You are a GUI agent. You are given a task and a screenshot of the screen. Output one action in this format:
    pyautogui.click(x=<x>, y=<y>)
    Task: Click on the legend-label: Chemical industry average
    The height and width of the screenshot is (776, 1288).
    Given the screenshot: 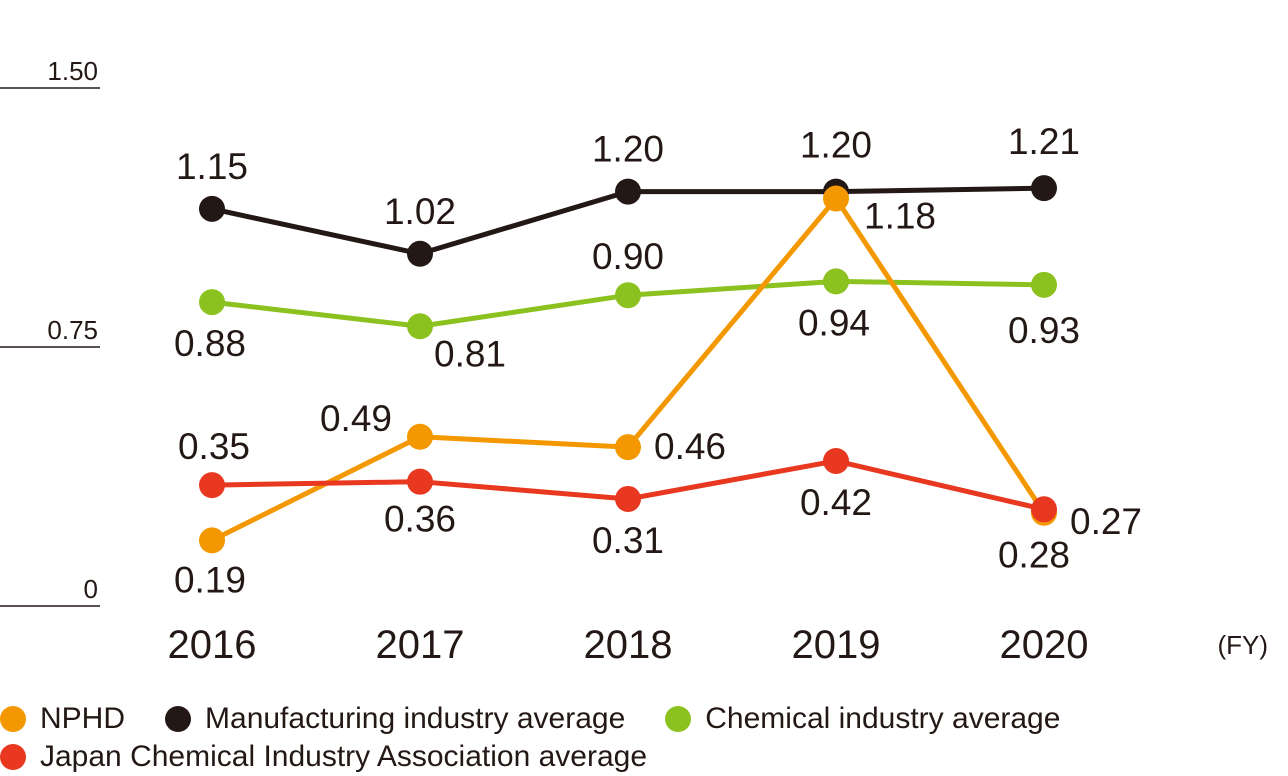 What is the action you would take?
    pyautogui.click(x=883, y=718)
    